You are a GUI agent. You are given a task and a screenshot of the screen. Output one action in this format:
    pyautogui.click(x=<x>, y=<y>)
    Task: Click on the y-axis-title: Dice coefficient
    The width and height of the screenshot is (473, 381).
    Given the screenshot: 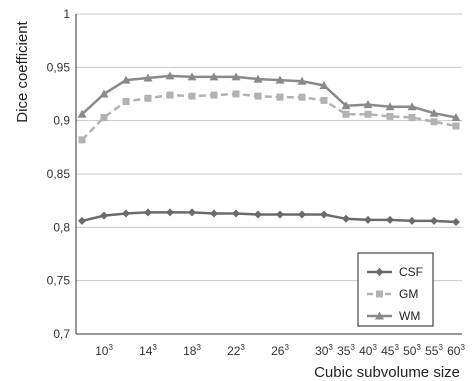 What is the action you would take?
    pyautogui.click(x=22, y=71)
    